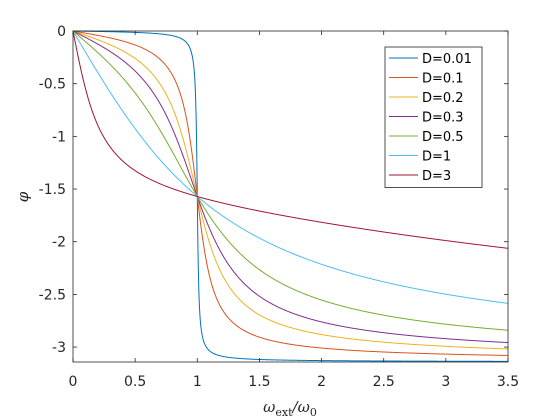 The width and height of the screenshot is (560, 420). I want to click on x-tick-label: 0, so click(73, 382).